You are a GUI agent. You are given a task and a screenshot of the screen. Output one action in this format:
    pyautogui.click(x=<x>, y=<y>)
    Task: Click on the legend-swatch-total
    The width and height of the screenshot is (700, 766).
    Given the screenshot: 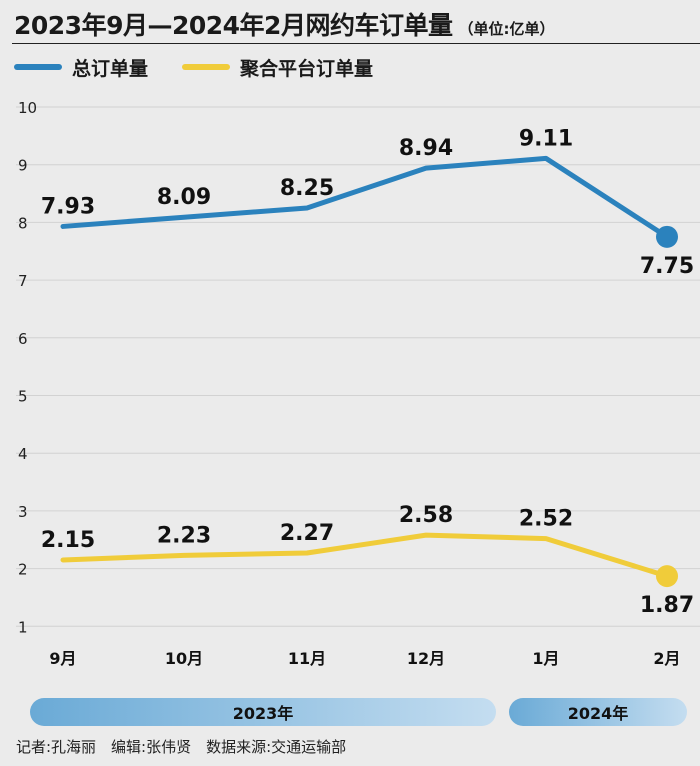 What is the action you would take?
    pyautogui.click(x=38, y=67)
    